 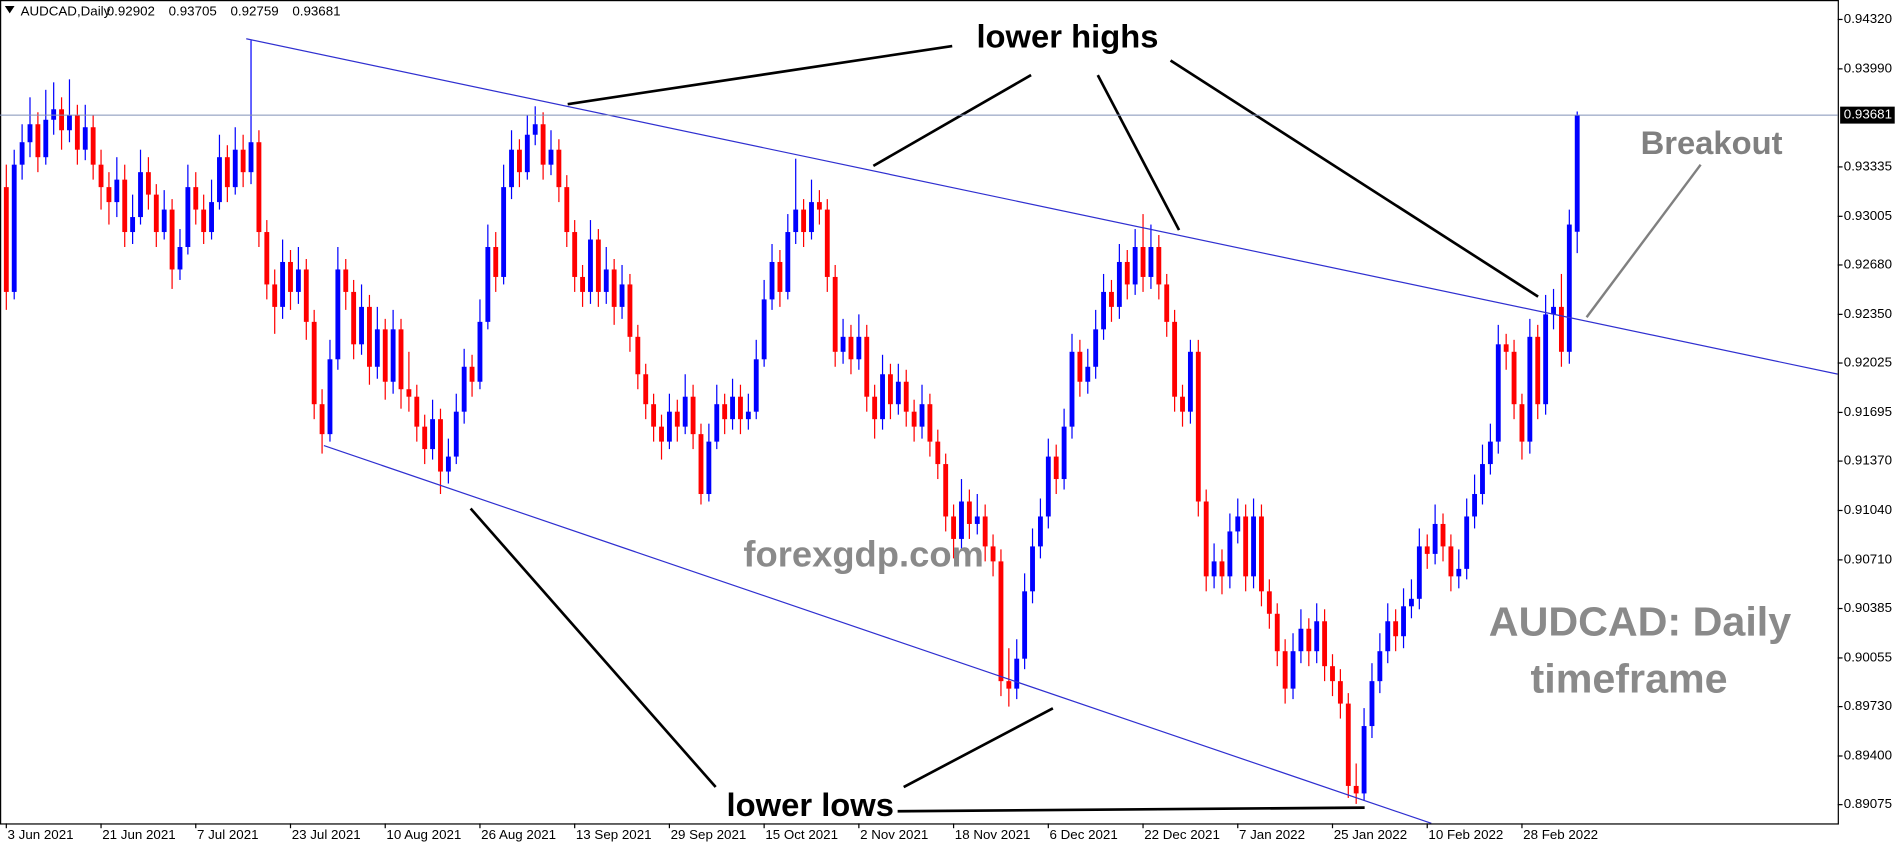 I want to click on x-tick-label: 28 Feb 2022, so click(x=1560, y=834).